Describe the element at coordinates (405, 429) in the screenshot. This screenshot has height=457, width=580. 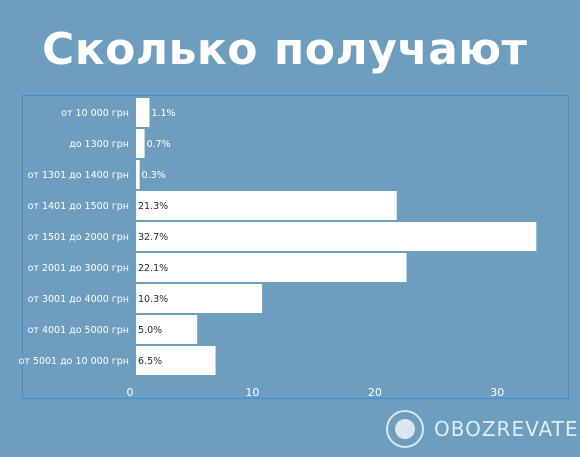
I see `globe-icon` at that location.